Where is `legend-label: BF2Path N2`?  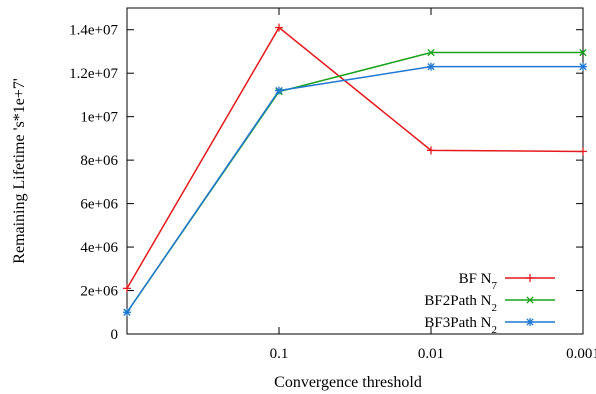 legend-label: BF2Path N2 is located at coordinates (460, 303).